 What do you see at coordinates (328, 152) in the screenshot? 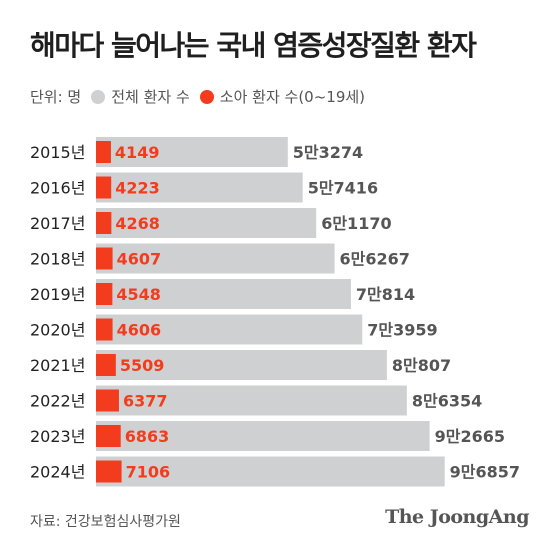
I see `total-value-label: 5만3274` at bounding box center [328, 152].